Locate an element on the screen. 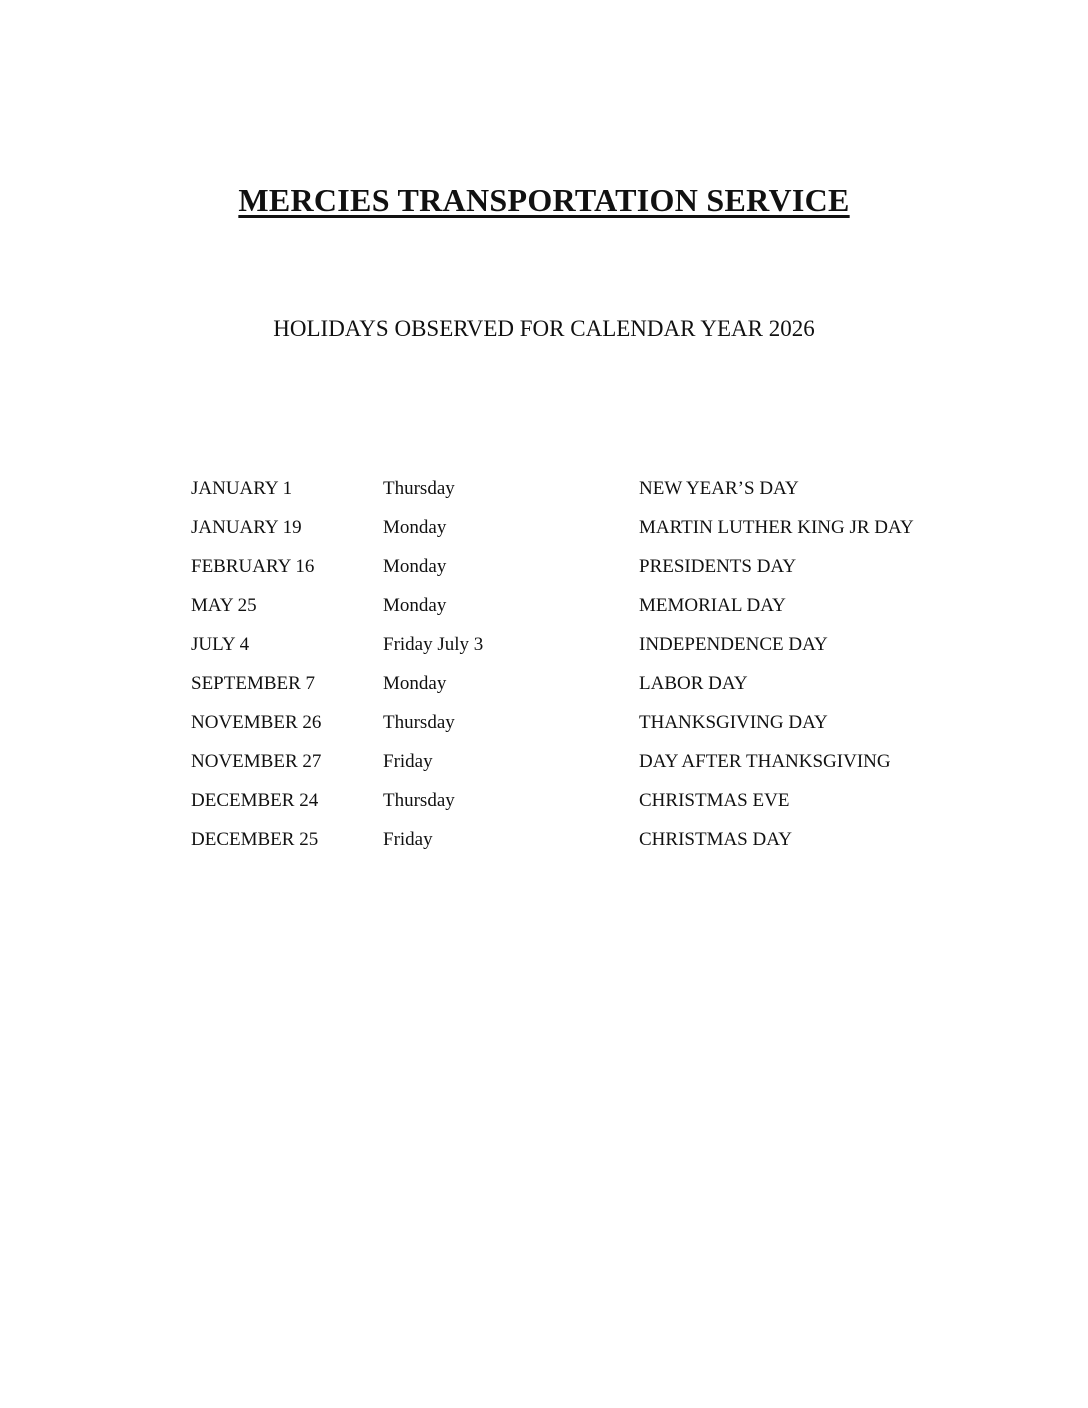 The height and width of the screenshot is (1408, 1088). holiday-weekday: Friday July 3 is located at coordinates (433, 644).